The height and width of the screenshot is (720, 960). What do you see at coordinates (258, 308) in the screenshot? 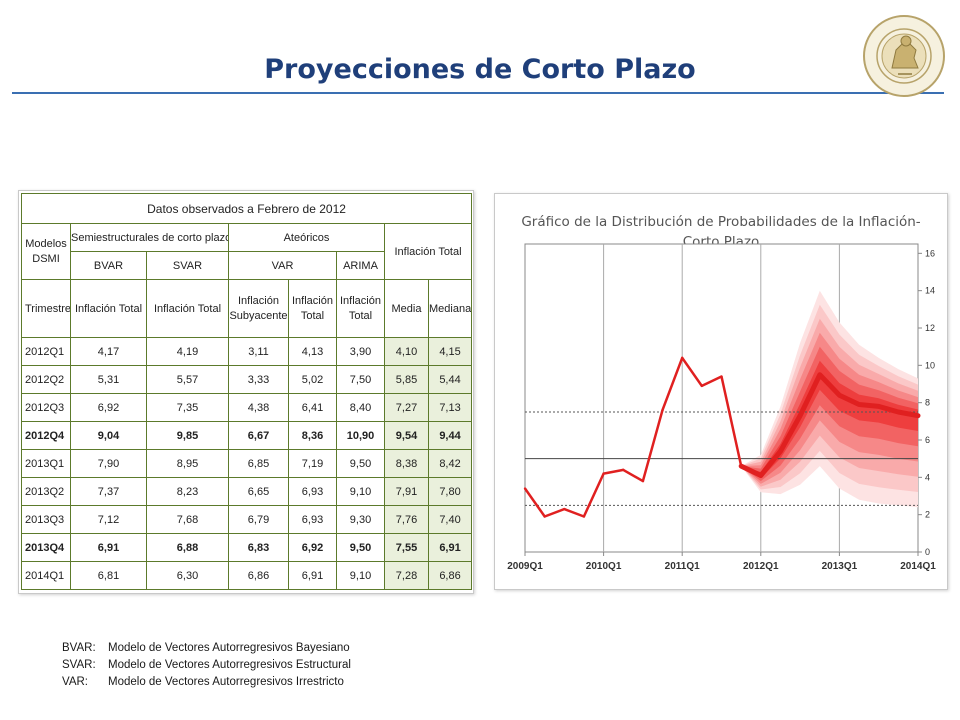
I see `header-col-var-sub: Inflación Subyacente` at bounding box center [258, 308].